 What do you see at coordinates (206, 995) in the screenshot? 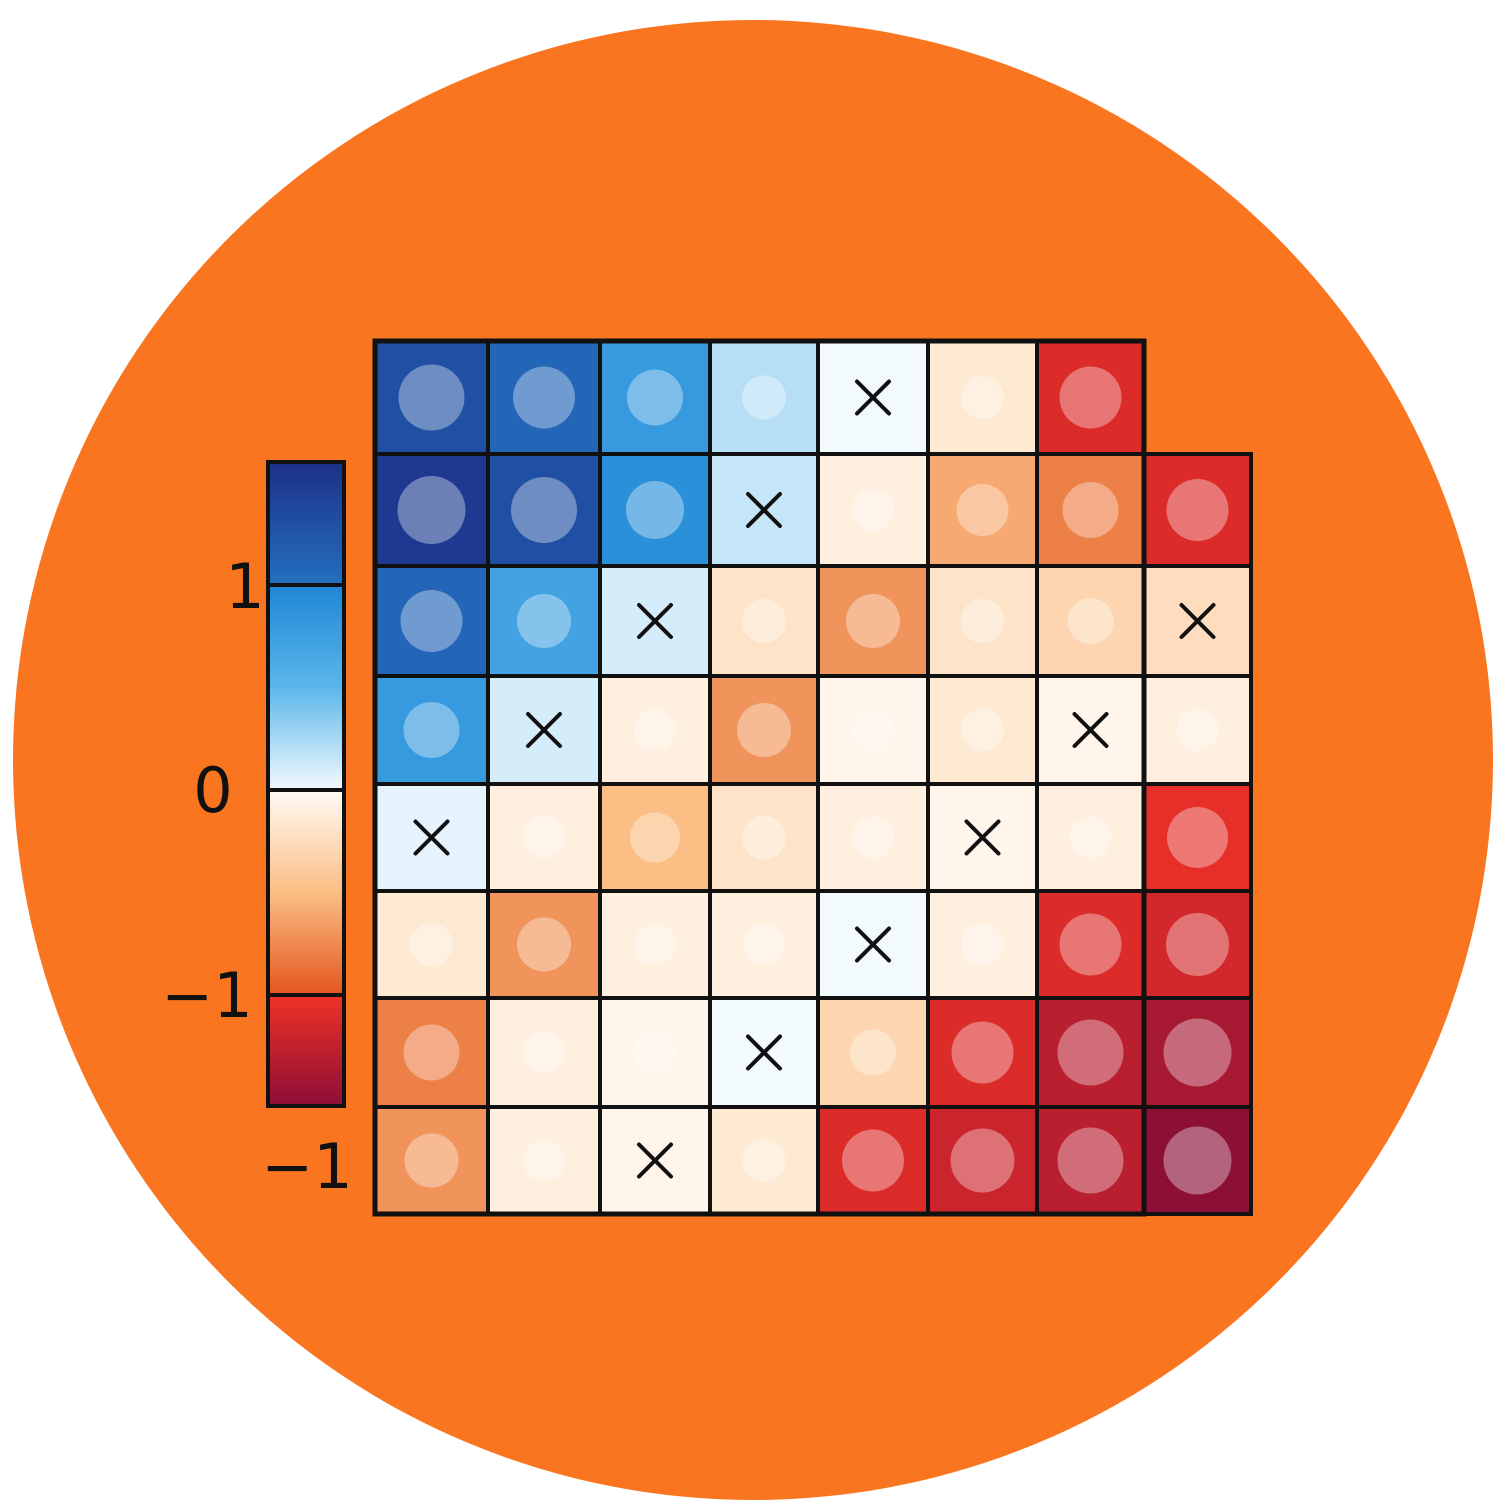
I see `colorbar-tick-minus-1: −1` at bounding box center [206, 995].